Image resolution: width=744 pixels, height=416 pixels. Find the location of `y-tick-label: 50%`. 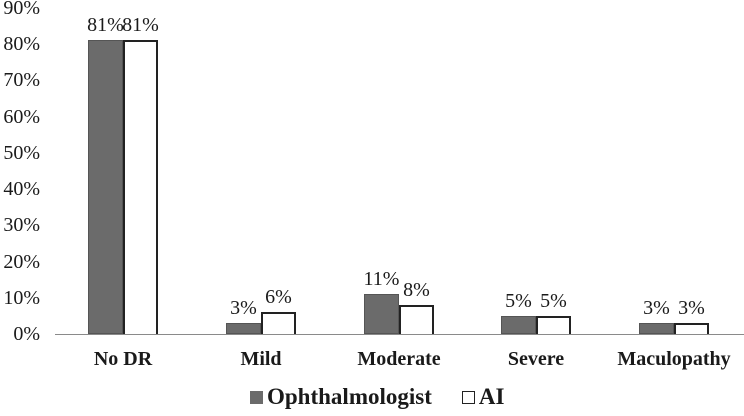

y-tick-label: 50% is located at coordinates (21, 152).